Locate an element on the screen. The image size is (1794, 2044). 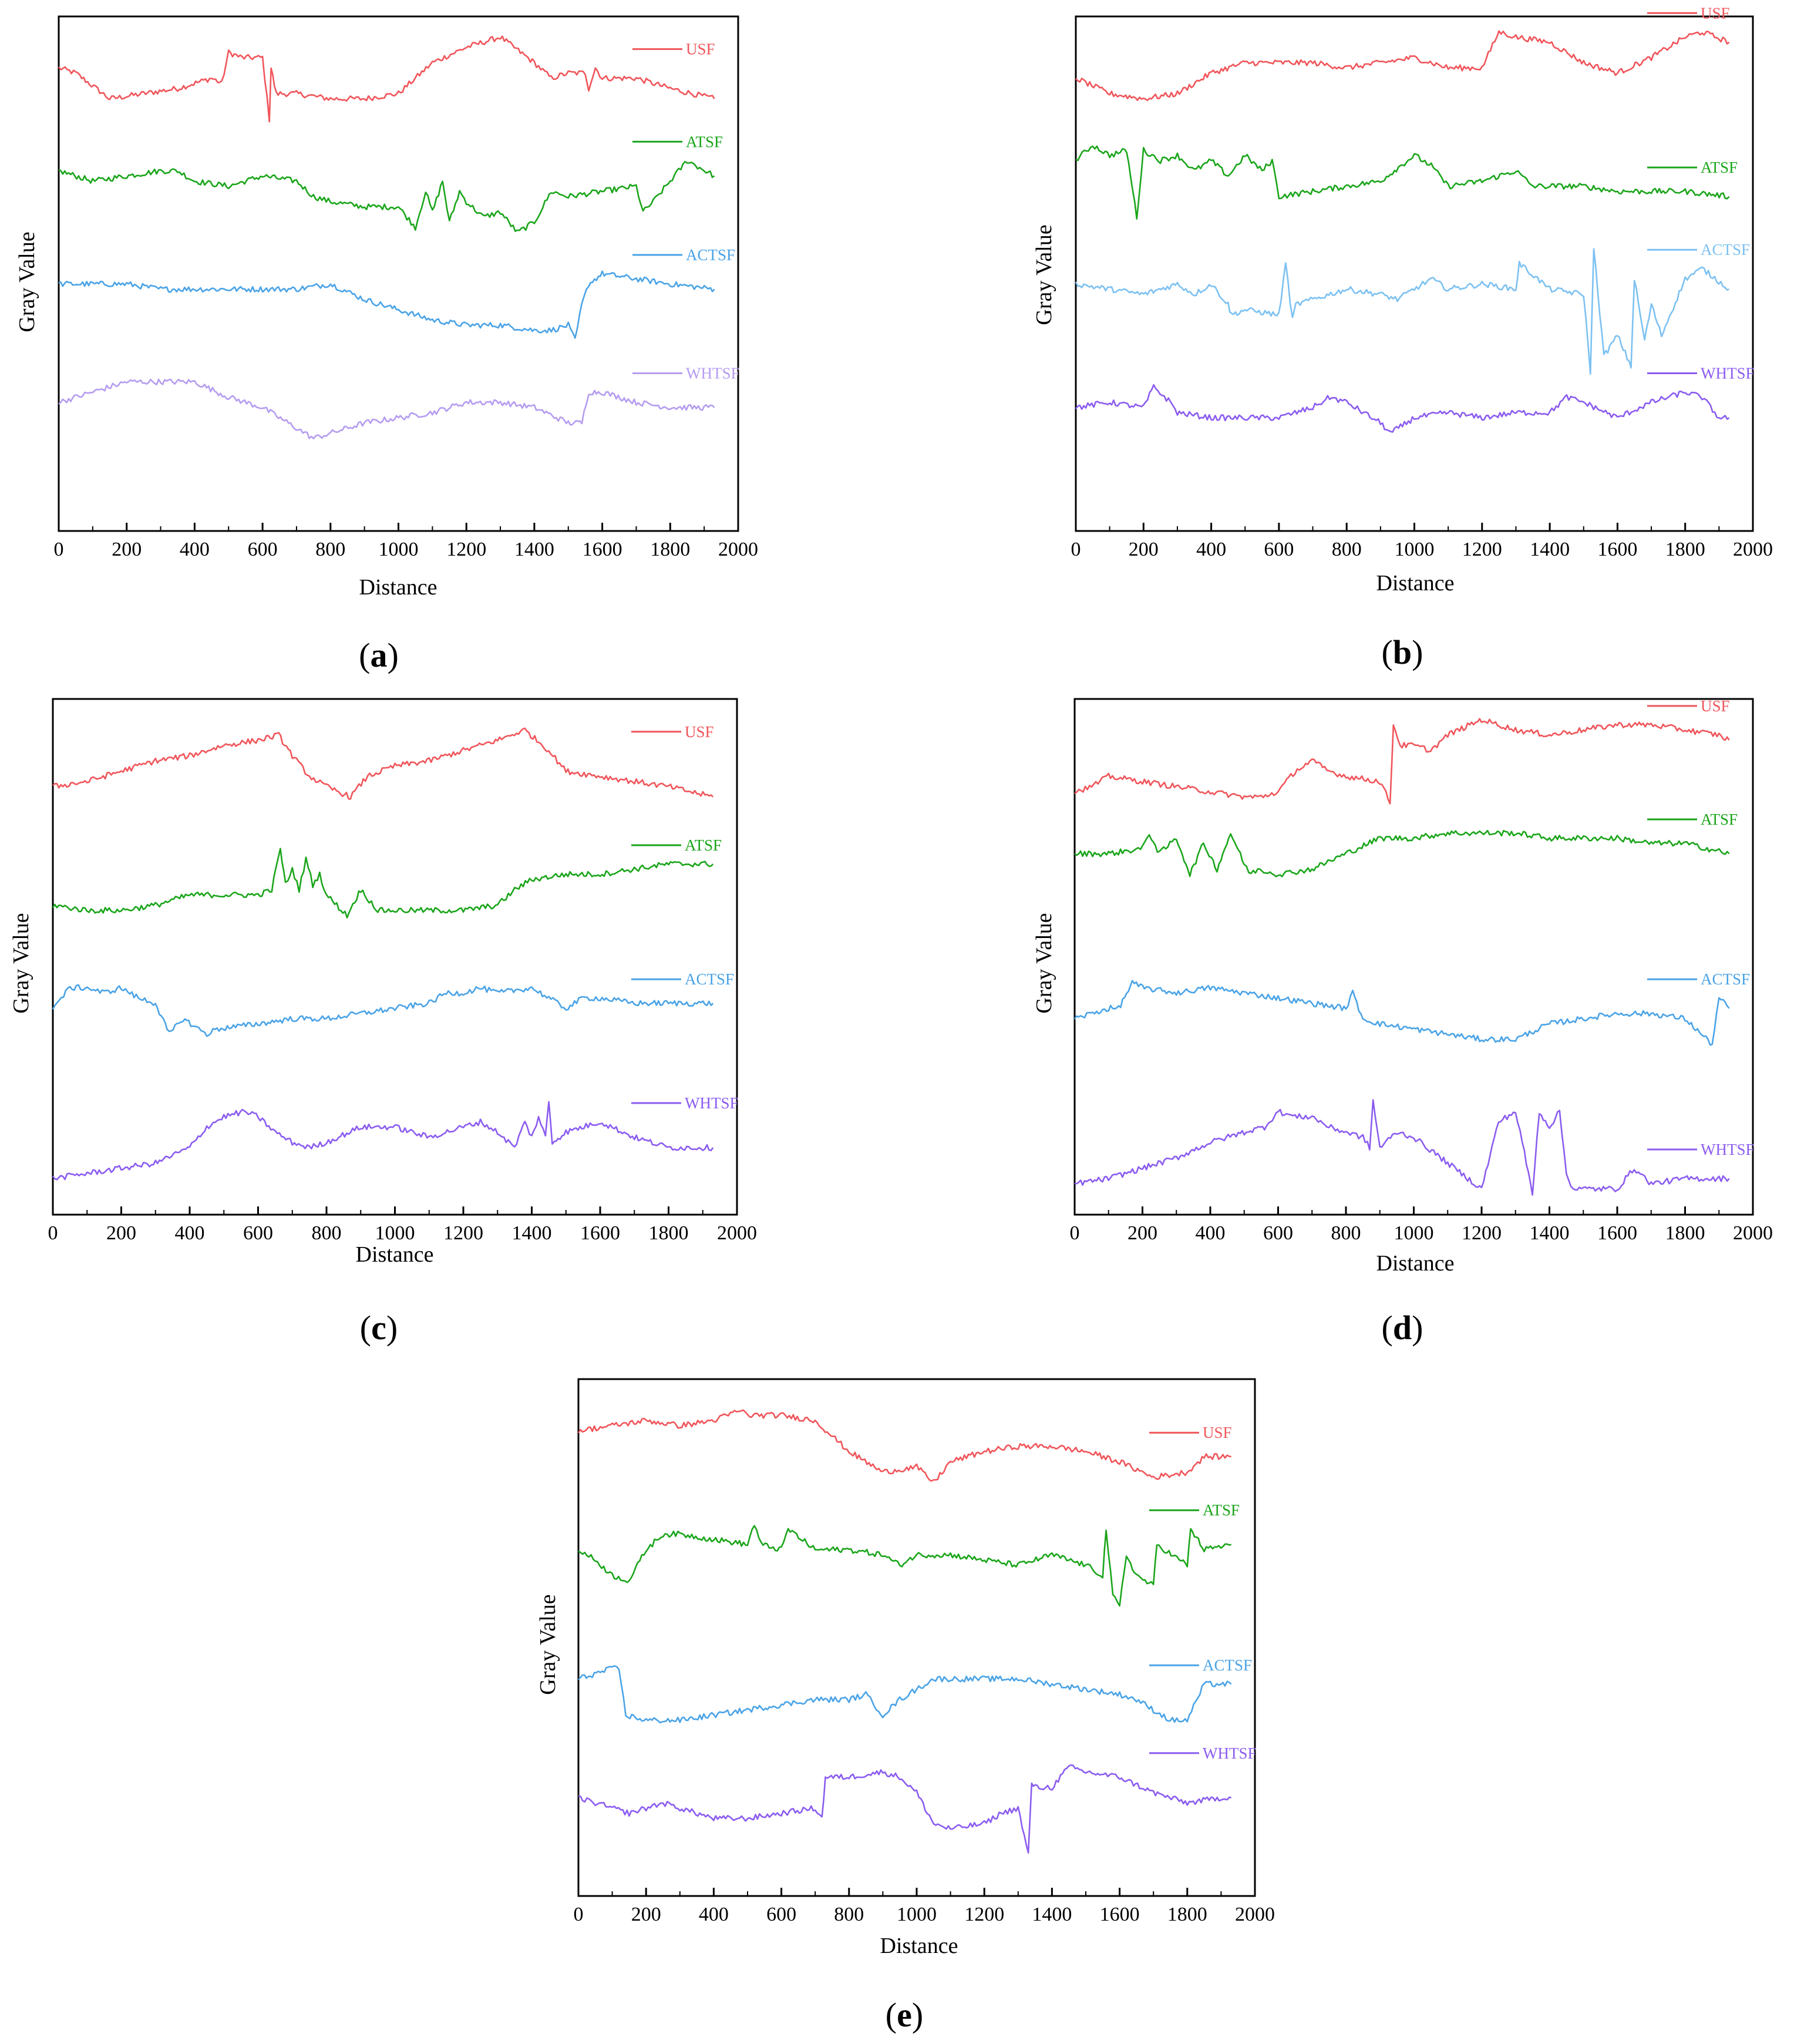
x-tick-label-e-0: 0 is located at coordinates (579, 1915).